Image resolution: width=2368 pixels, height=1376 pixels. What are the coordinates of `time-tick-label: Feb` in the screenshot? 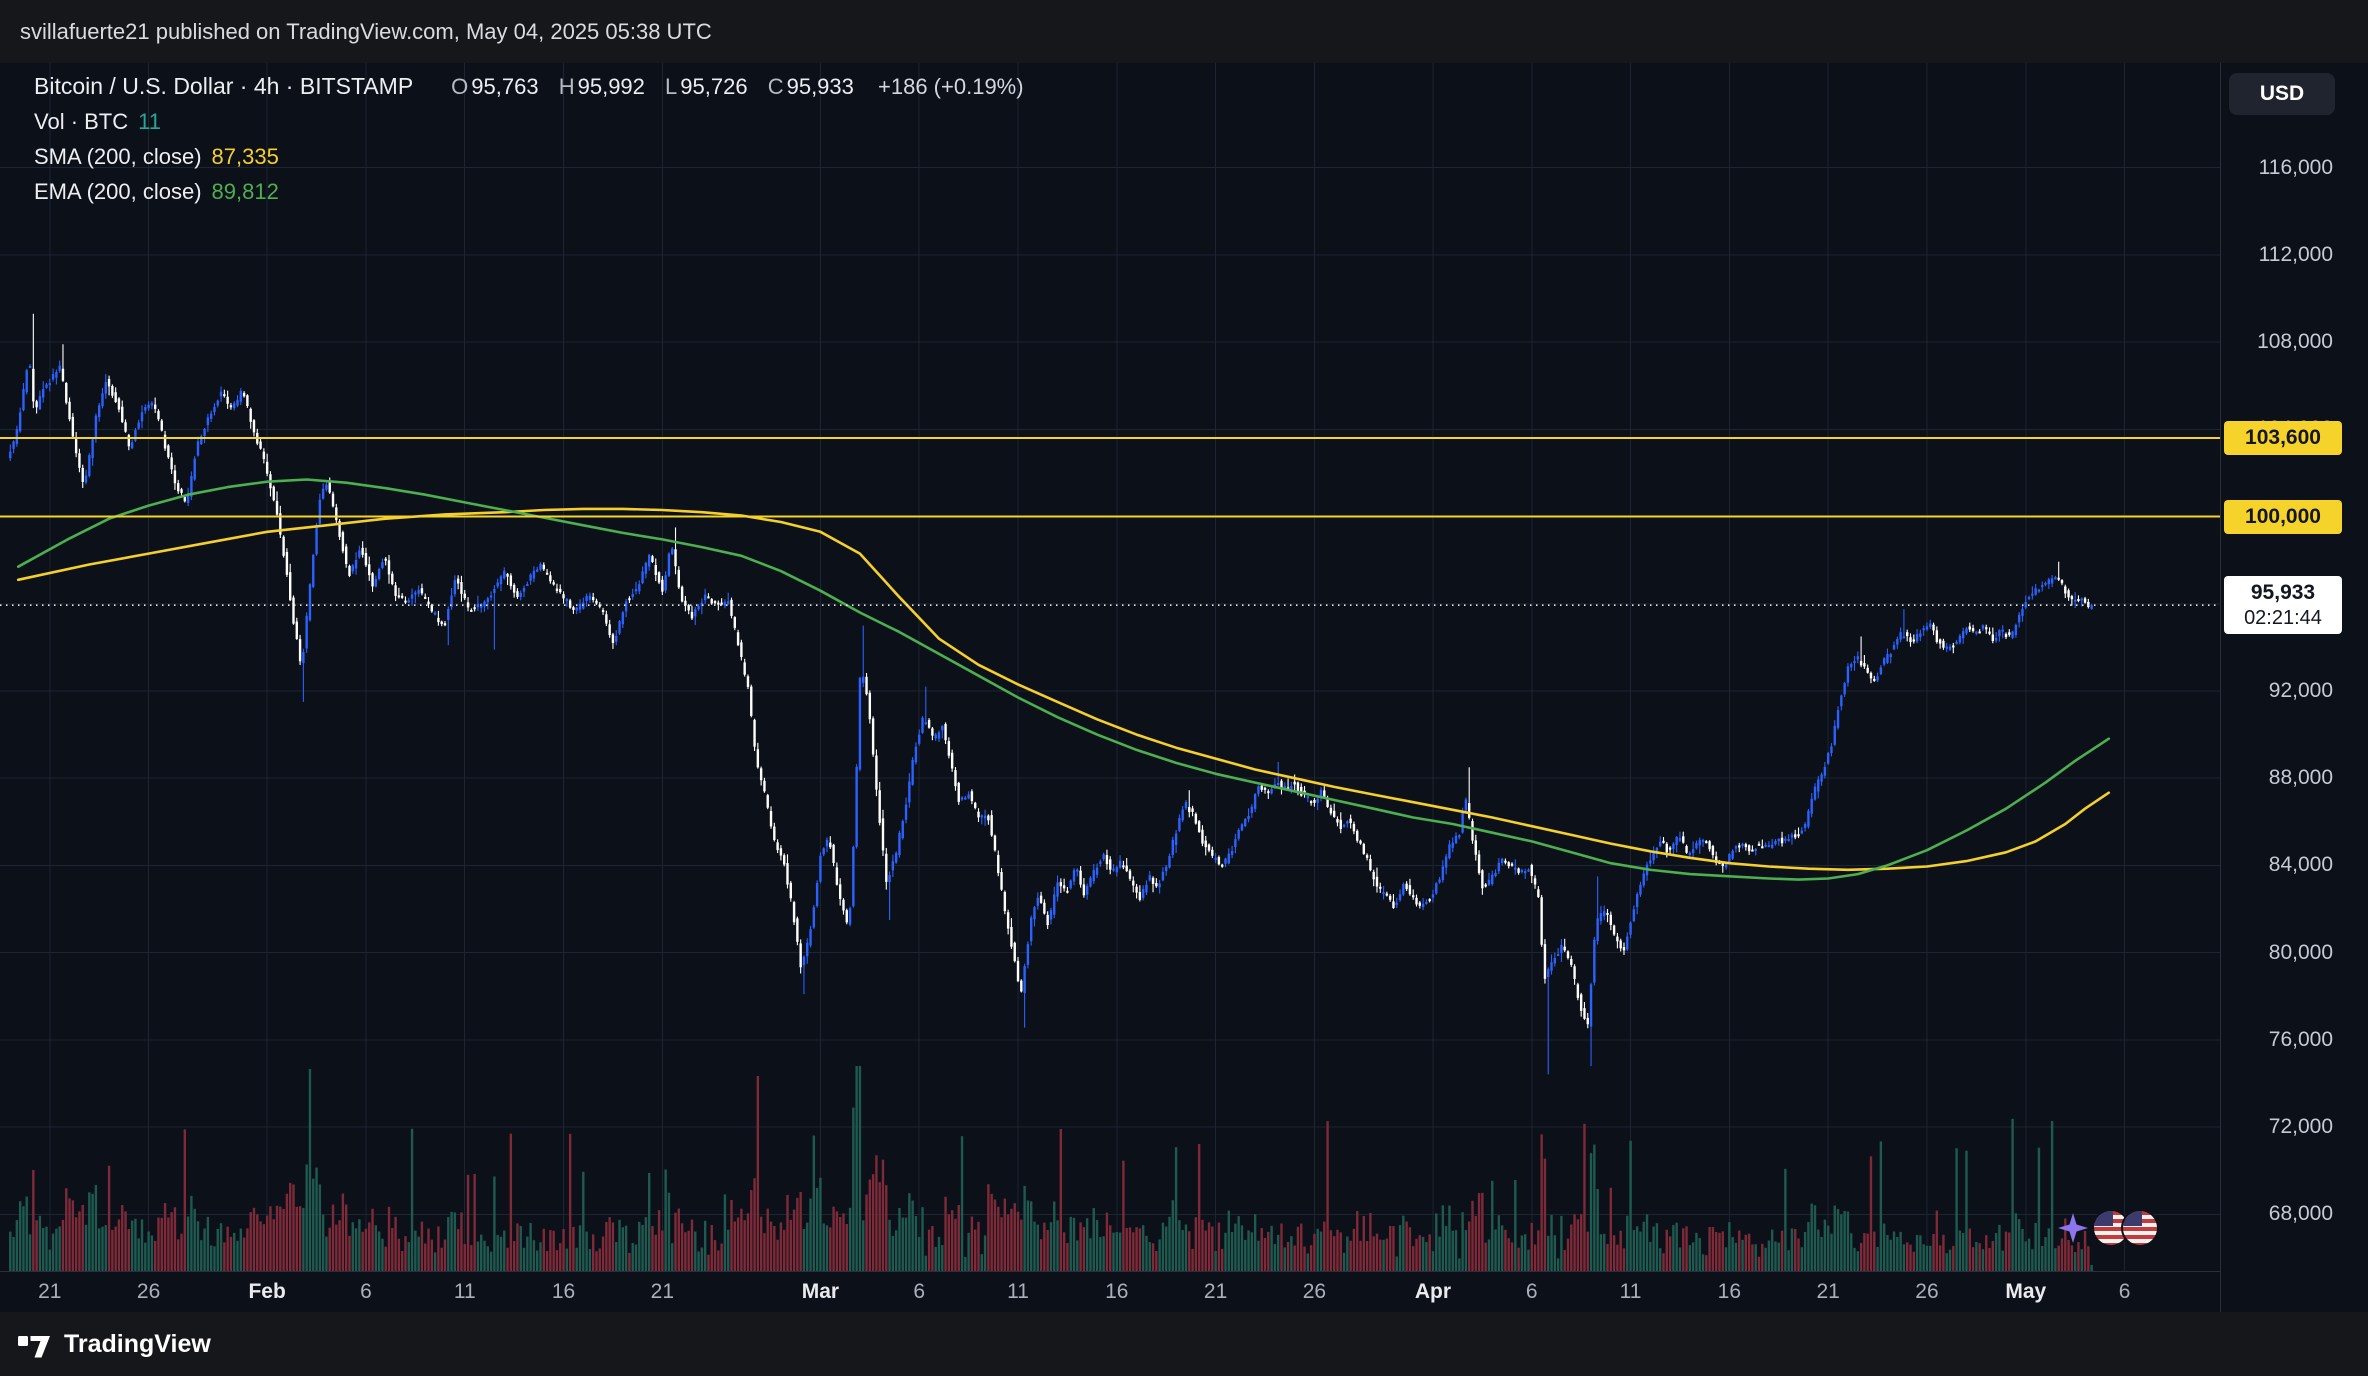 It's located at (267, 1291).